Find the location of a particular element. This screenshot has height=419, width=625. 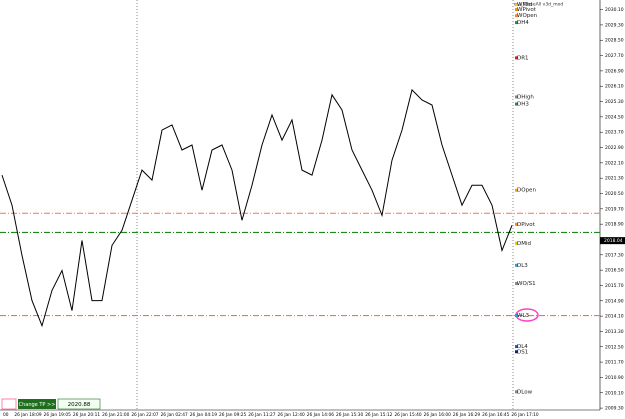

current-price-label: 2018.04 is located at coordinates (613, 241).